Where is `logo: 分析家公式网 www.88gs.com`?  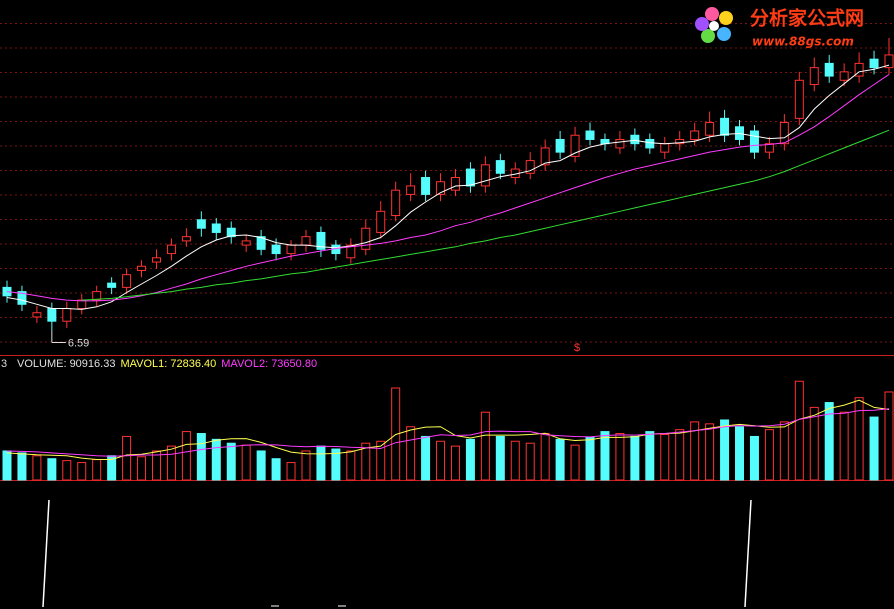 logo: 分析家公式网 www.88gs.com is located at coordinates (779, 28).